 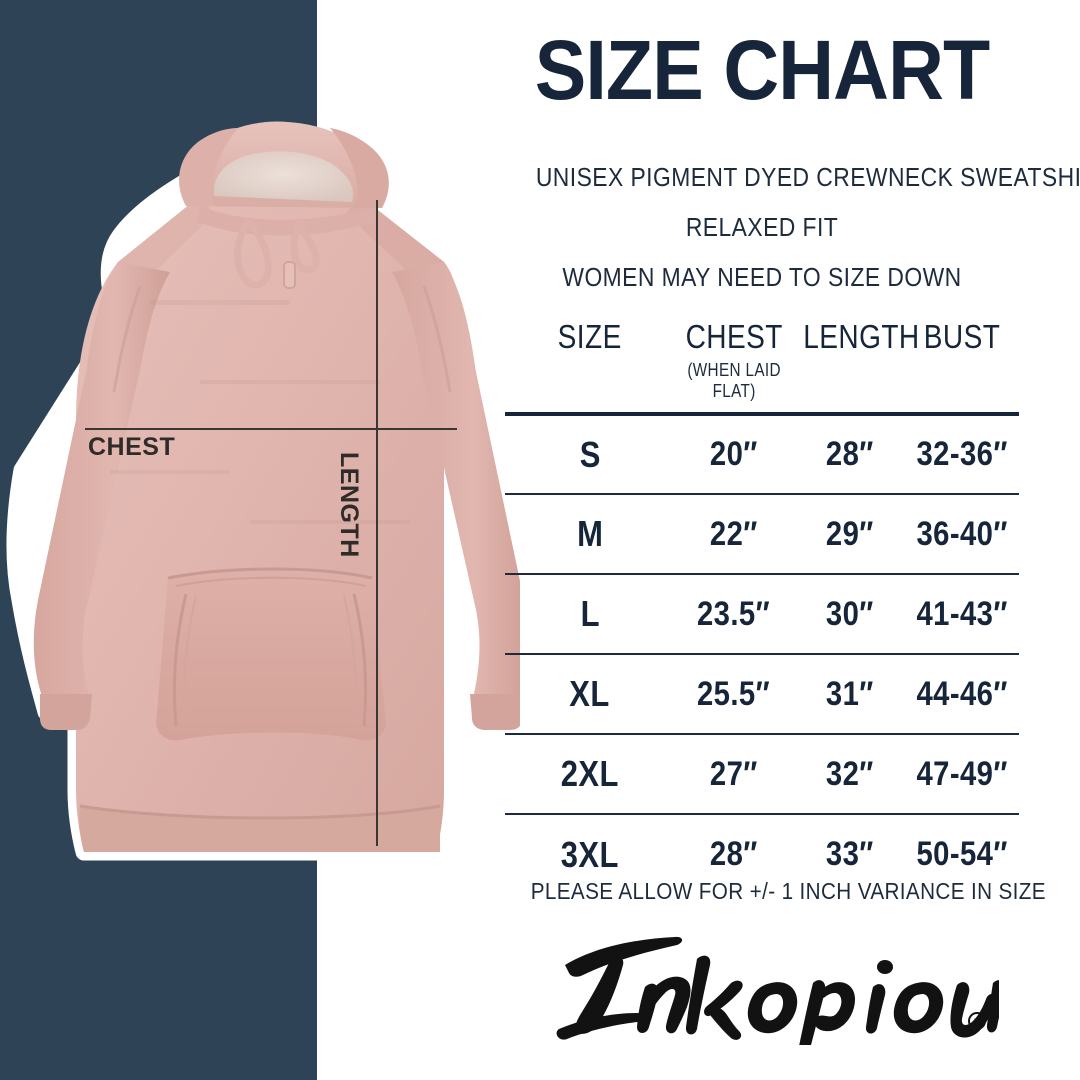 What do you see at coordinates (733, 533) in the screenshot?
I see `cell-chest: 22″` at bounding box center [733, 533].